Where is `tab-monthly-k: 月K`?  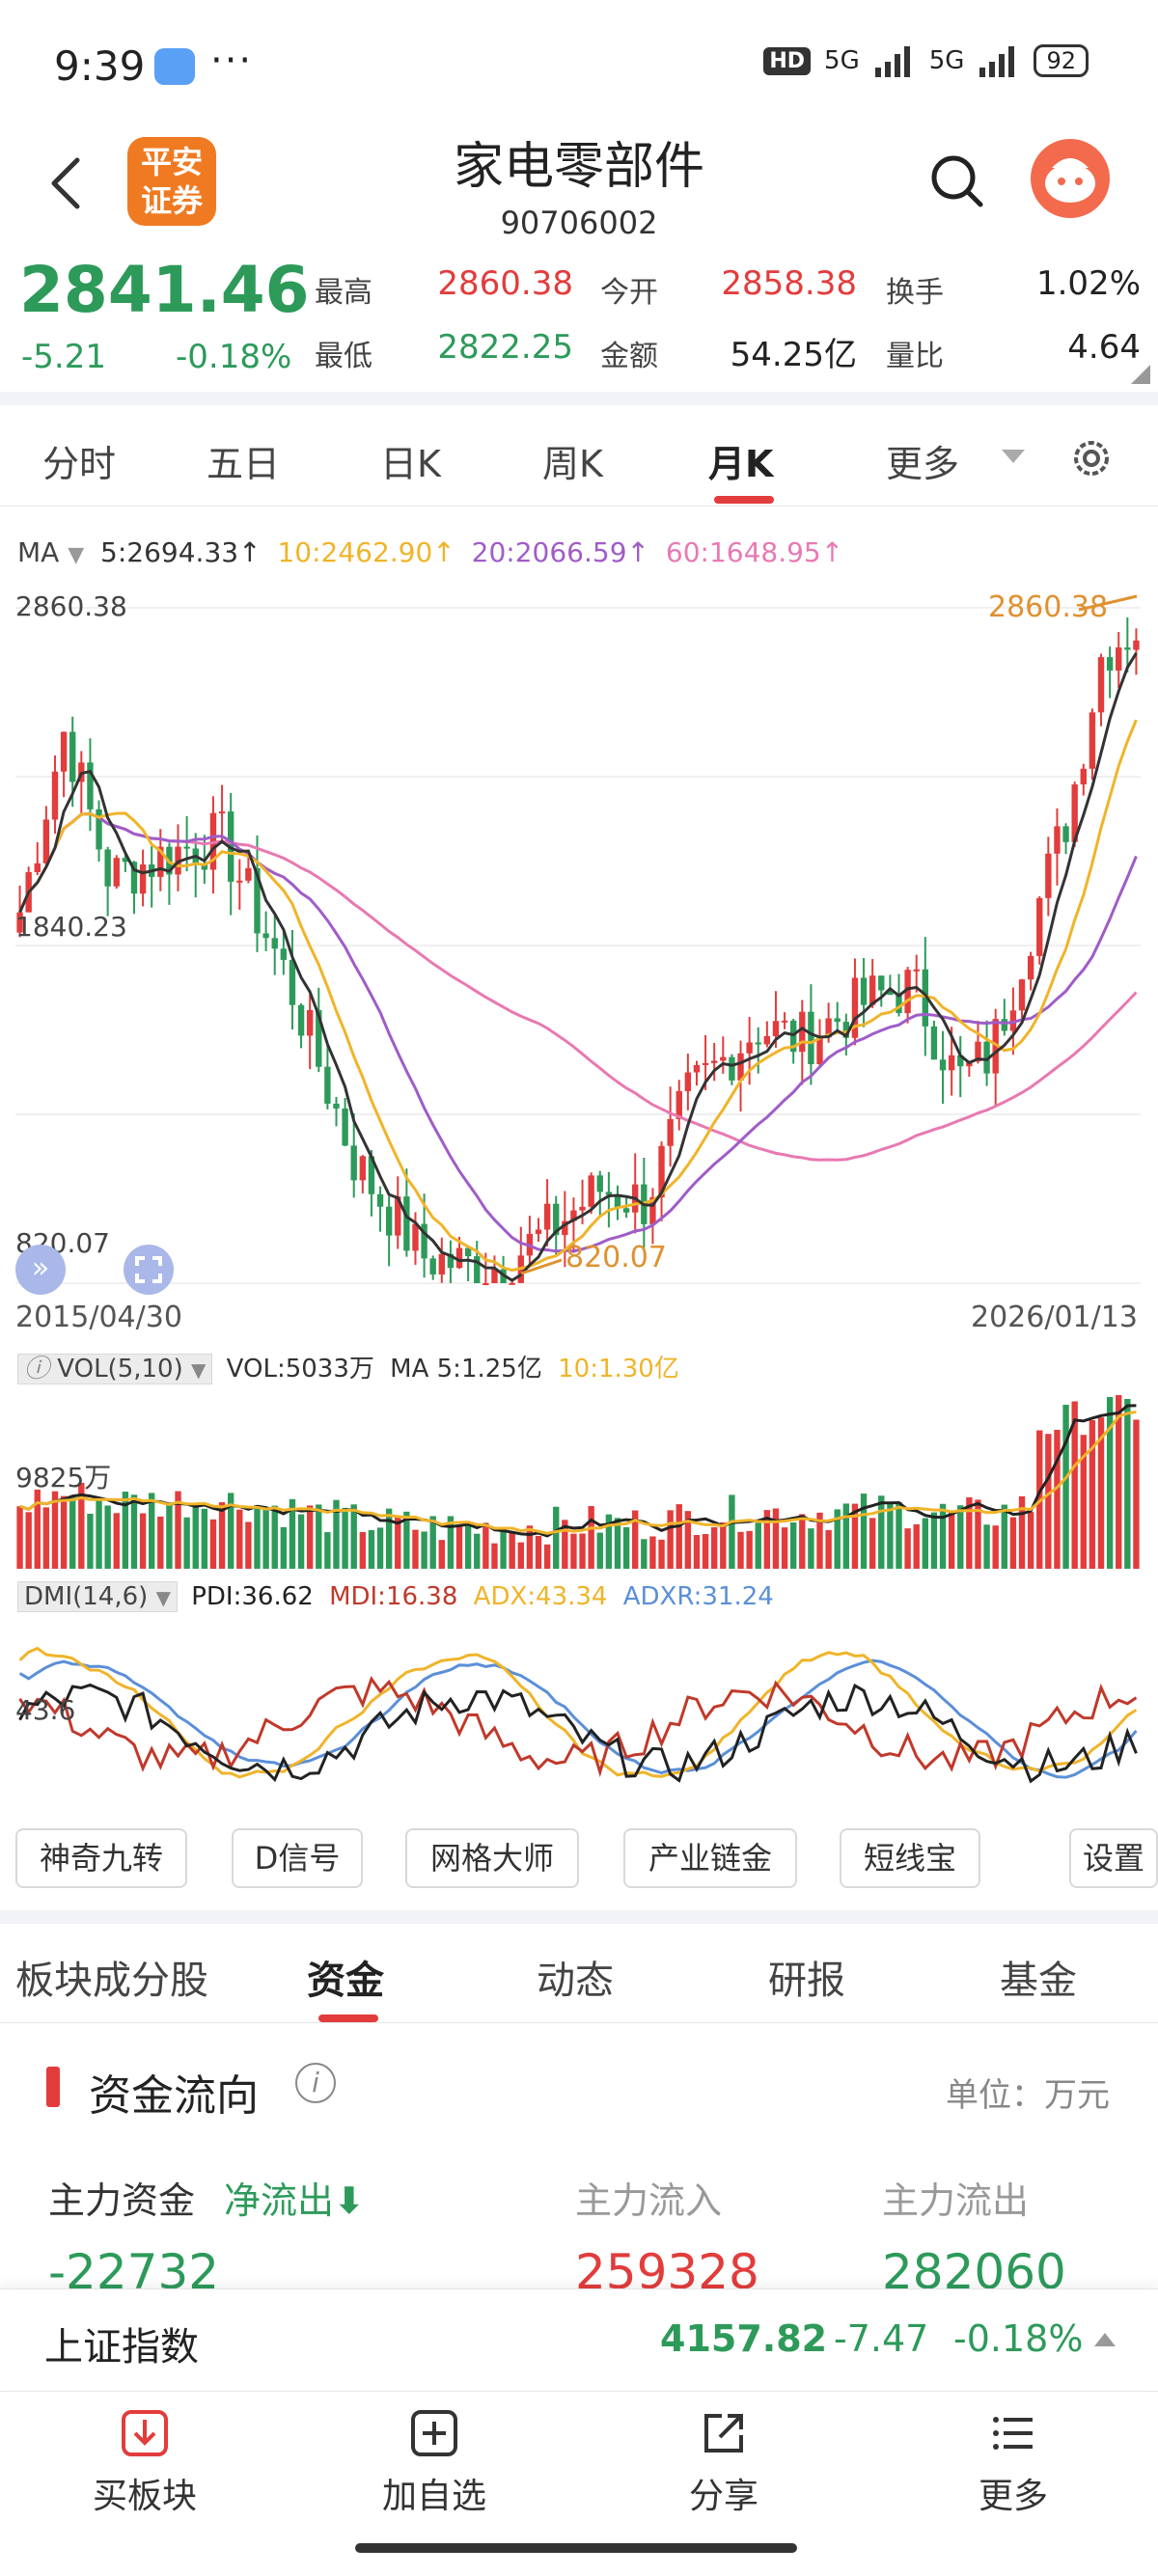 tab-monthly-k: 月K is located at coordinates (741, 464).